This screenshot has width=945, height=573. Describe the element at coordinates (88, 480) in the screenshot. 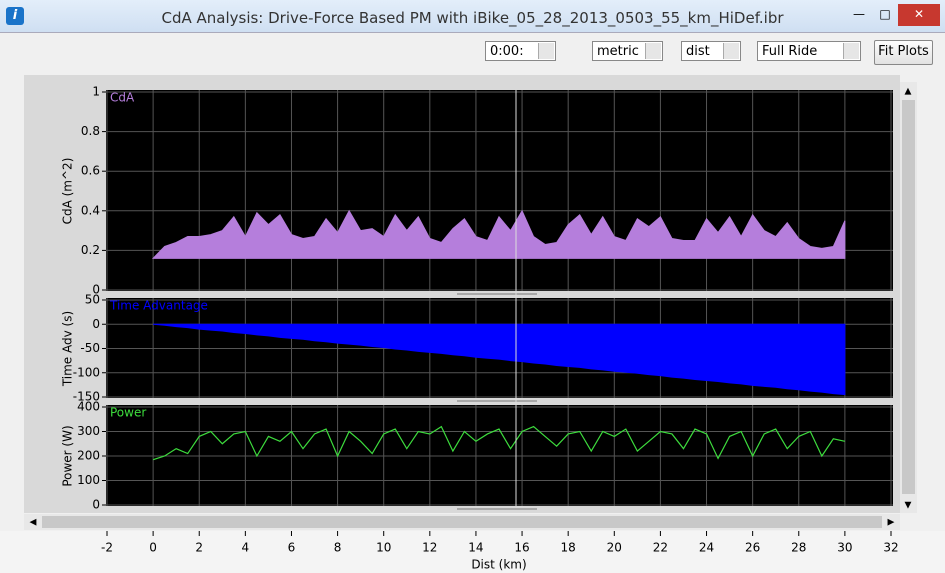

I see `y-tick-label: 100` at that location.